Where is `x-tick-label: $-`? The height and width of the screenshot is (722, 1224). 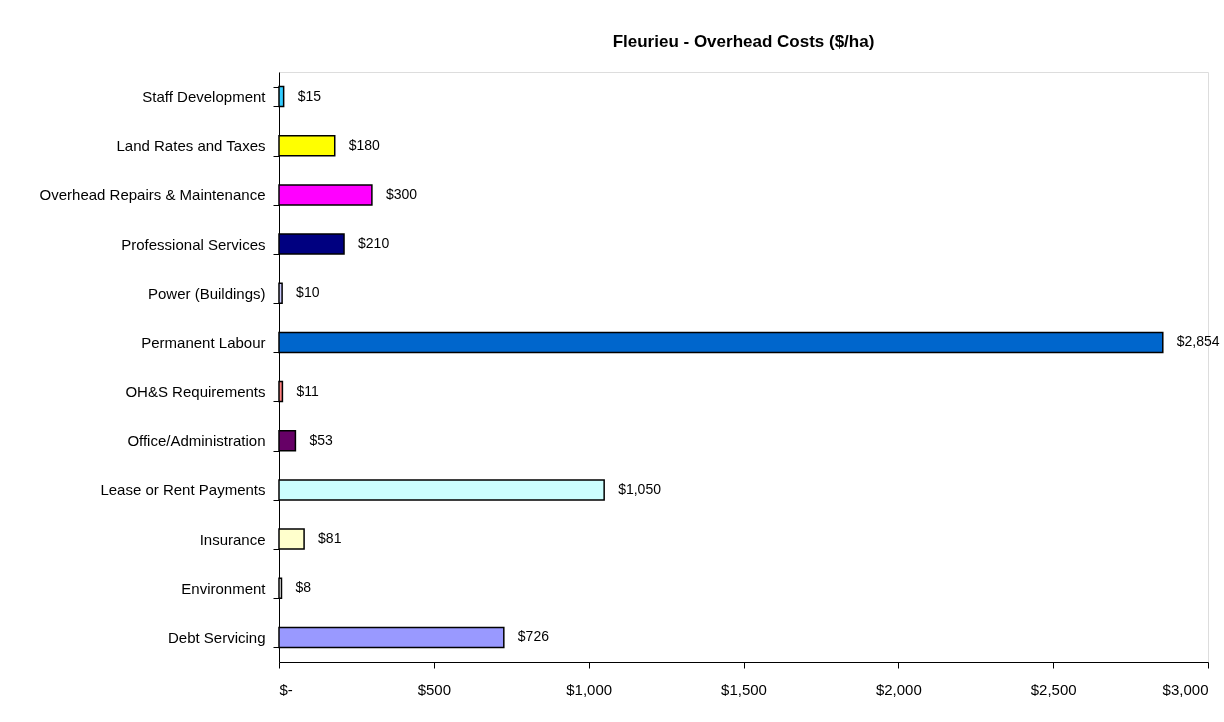 x-tick-label: $- is located at coordinates (286, 689).